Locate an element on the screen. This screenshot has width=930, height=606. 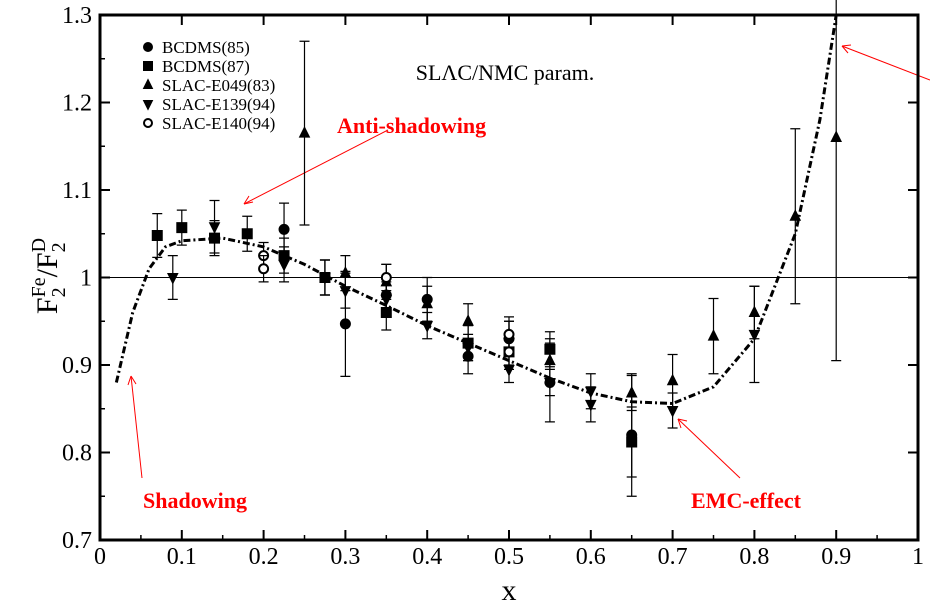
y-tick-label: 1 is located at coordinates (86, 279).